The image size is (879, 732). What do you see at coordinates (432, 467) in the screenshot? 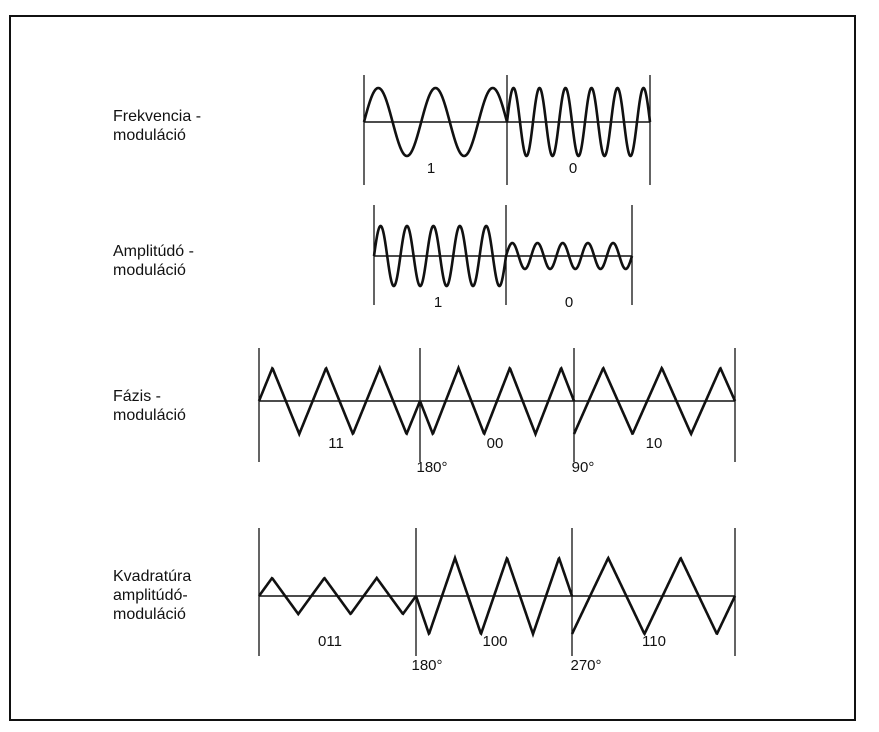
I see `pm-phase-180: 180°` at bounding box center [432, 467].